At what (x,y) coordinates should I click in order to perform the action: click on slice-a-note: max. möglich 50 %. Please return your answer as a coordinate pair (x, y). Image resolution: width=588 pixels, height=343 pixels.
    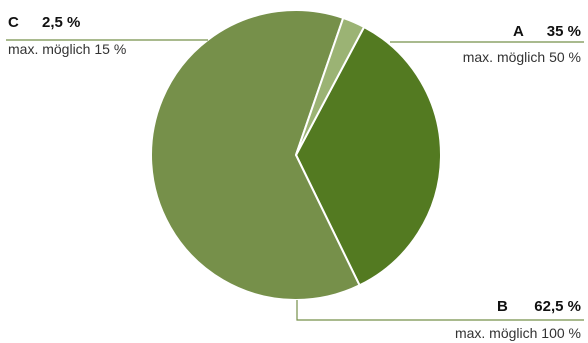
    Looking at the image, I should click on (522, 57).